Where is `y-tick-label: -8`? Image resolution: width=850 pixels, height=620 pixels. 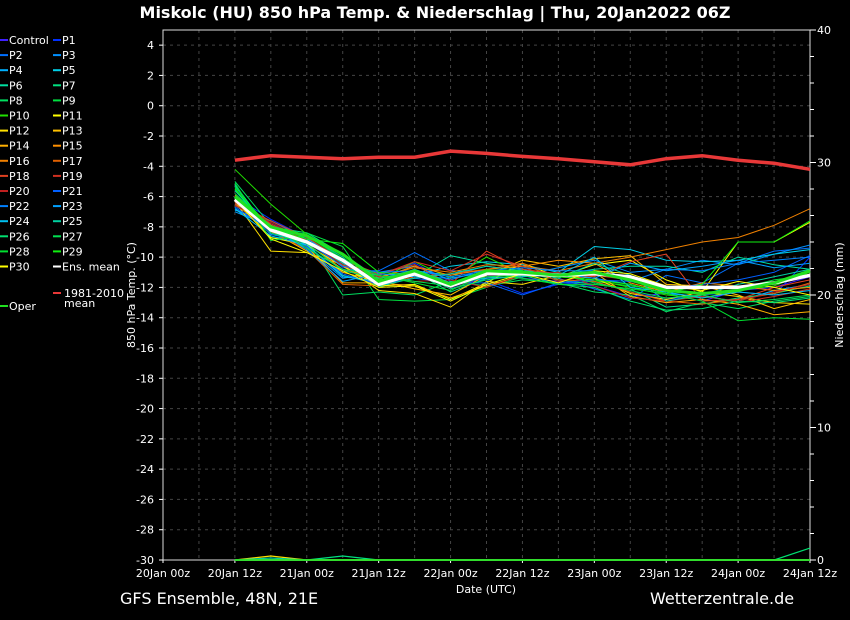 y-tick-label: -8 is located at coordinates (148, 227).